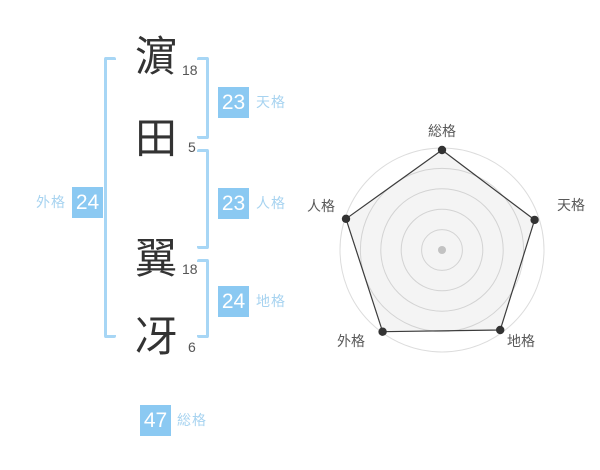 The width and height of the screenshot is (600, 470). I want to click on name-char-1: 濵, so click(155, 56).